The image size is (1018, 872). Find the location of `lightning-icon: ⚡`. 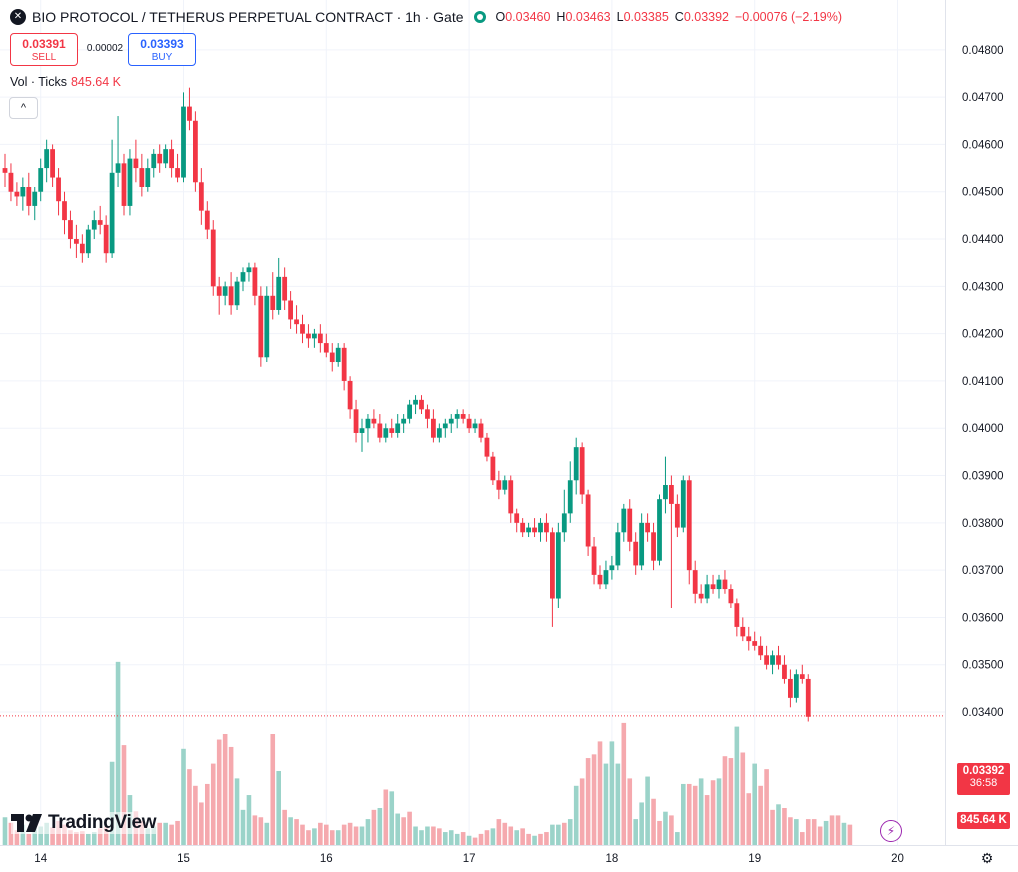

lightning-icon: ⚡ is located at coordinates (891, 831).